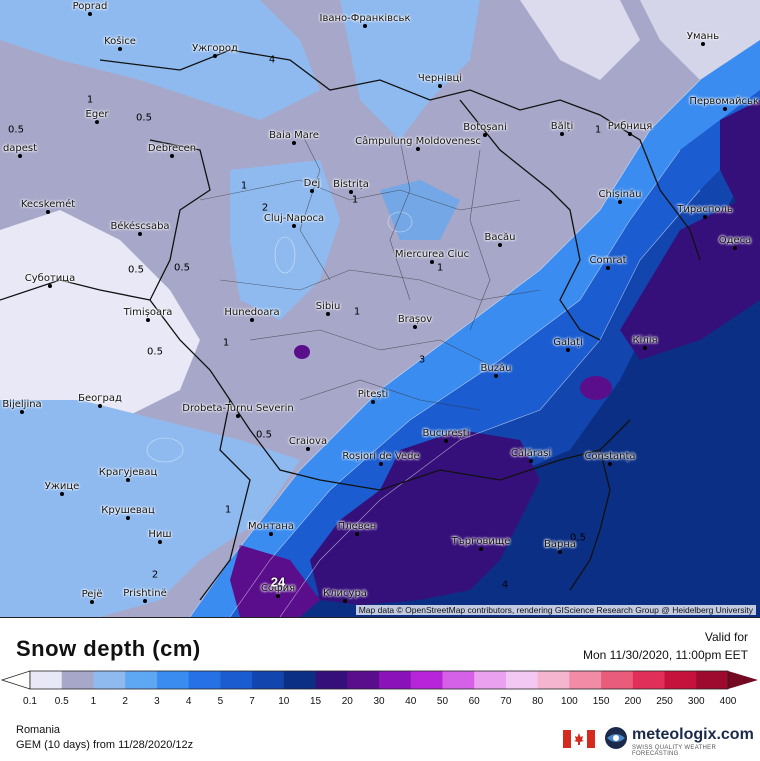  Describe the element at coordinates (630, 126) in the screenshot. I see `city-label: Рибниця` at that location.